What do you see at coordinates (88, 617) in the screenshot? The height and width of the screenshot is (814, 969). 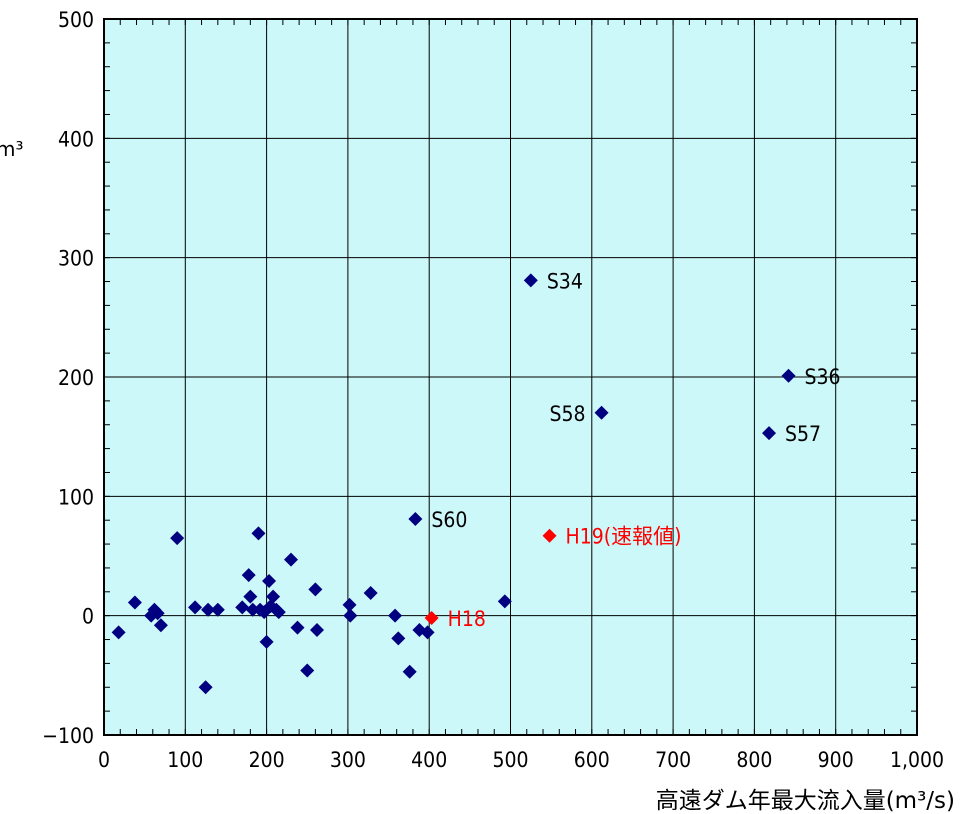 I see `y-tick-label: 0` at bounding box center [88, 617].